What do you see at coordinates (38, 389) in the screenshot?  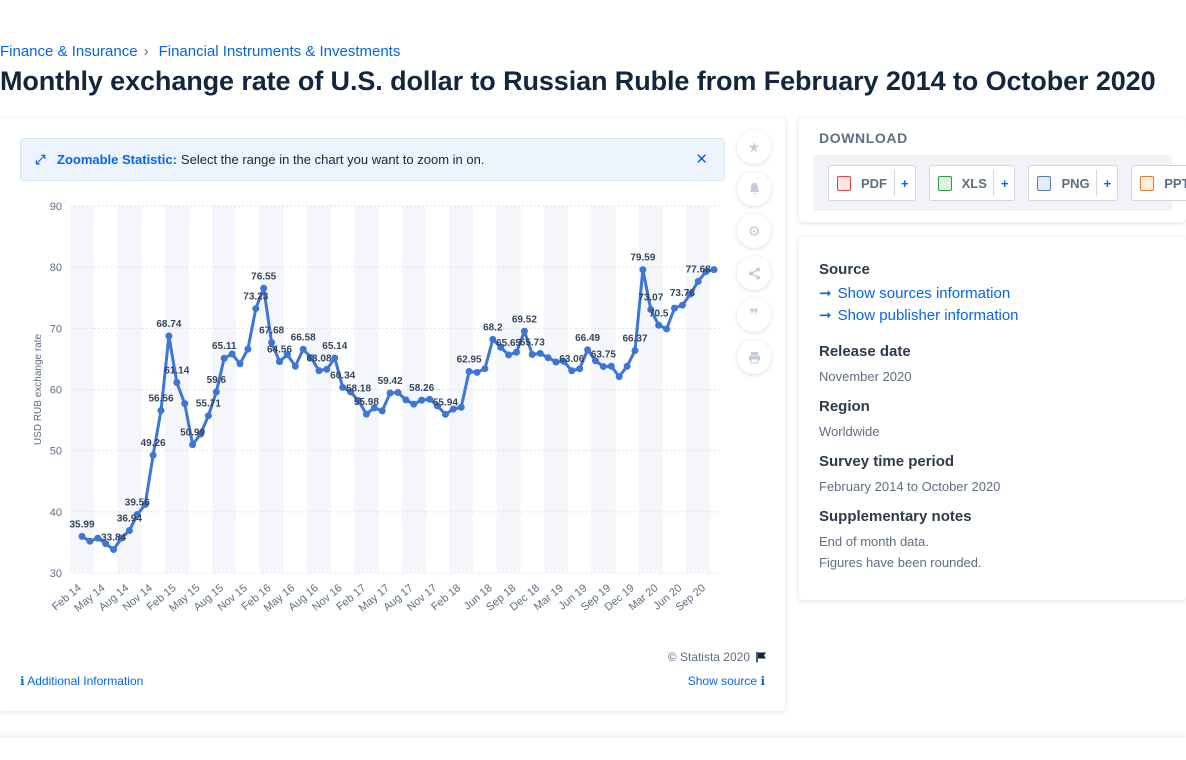 I see `y-axis-label: USD RUB exchange rate` at bounding box center [38, 389].